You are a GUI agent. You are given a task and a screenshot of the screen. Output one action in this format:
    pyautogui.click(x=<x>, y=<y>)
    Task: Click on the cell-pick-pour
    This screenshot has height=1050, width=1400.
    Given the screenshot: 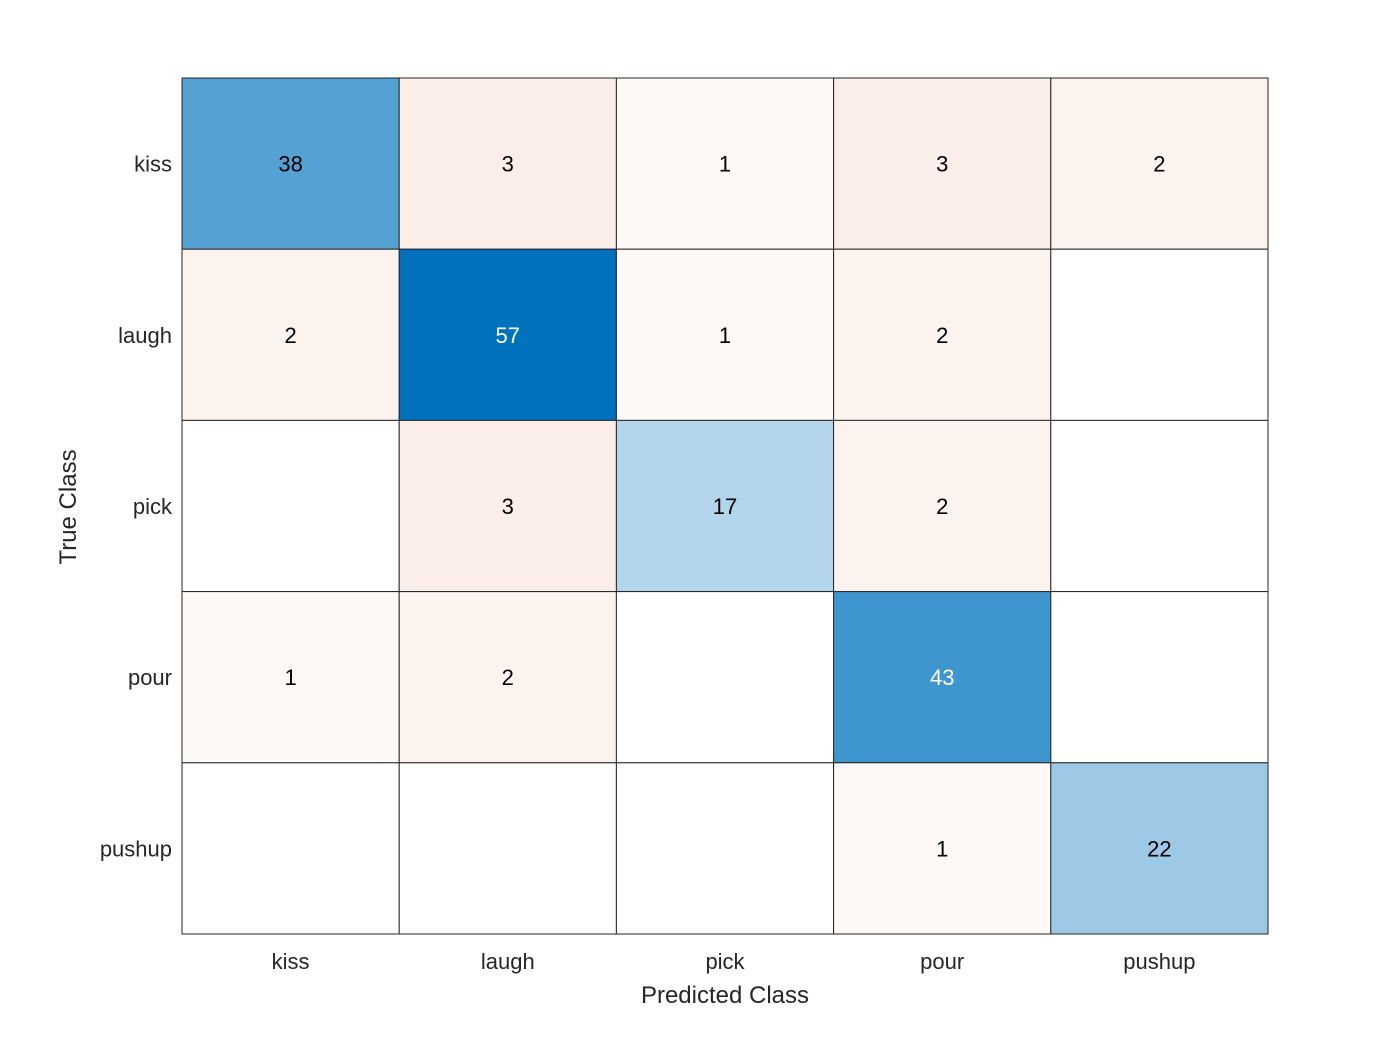 What is the action you would take?
    pyautogui.click(x=942, y=506)
    